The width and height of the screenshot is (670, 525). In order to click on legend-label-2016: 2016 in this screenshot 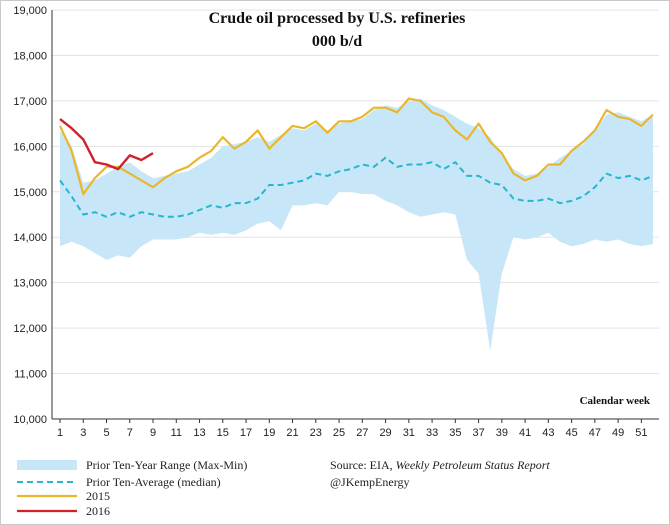, I will do `click(98, 511)`.